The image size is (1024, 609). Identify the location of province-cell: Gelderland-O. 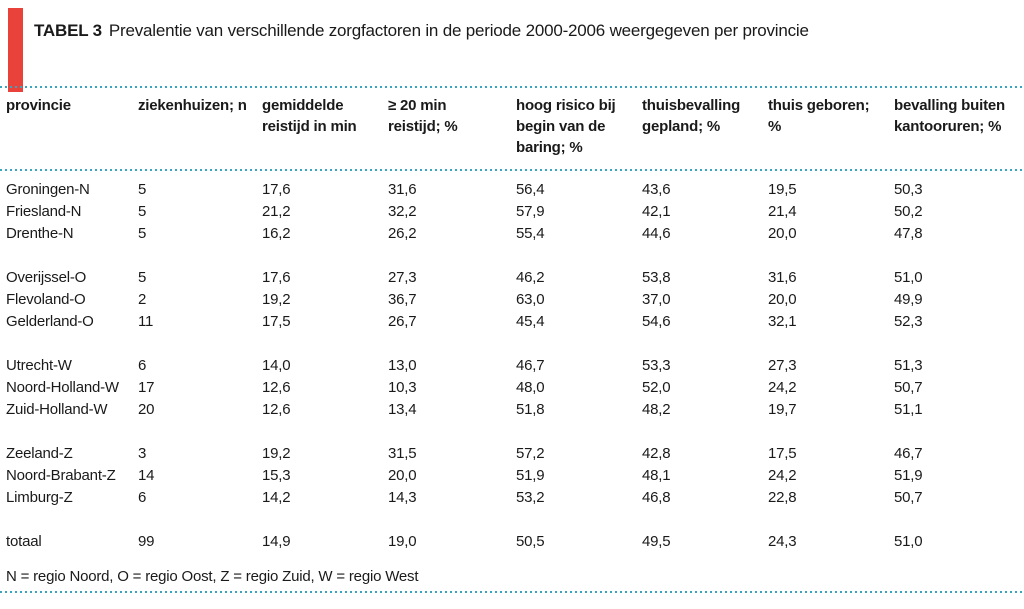
(50, 321).